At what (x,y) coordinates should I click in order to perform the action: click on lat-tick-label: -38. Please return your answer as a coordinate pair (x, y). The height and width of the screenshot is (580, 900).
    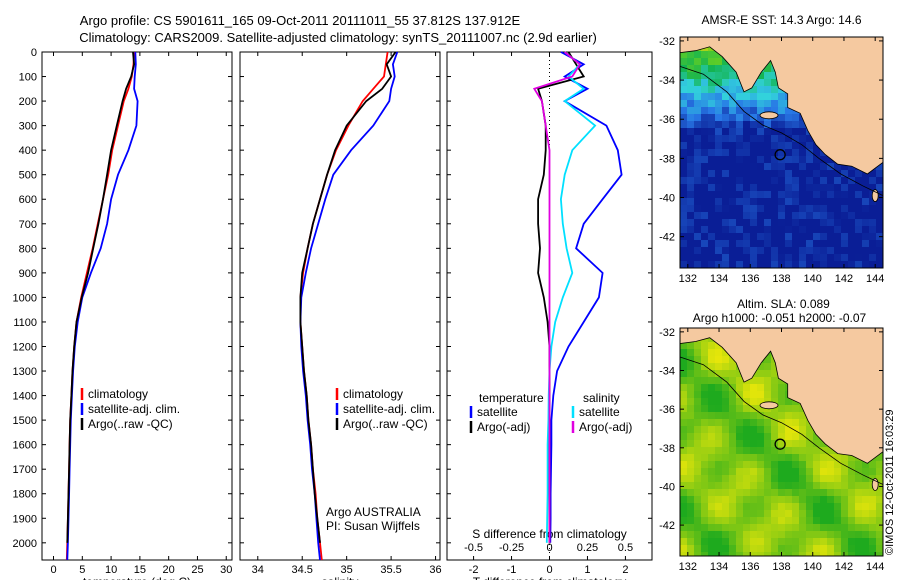
    Looking at the image, I should click on (667, 449).